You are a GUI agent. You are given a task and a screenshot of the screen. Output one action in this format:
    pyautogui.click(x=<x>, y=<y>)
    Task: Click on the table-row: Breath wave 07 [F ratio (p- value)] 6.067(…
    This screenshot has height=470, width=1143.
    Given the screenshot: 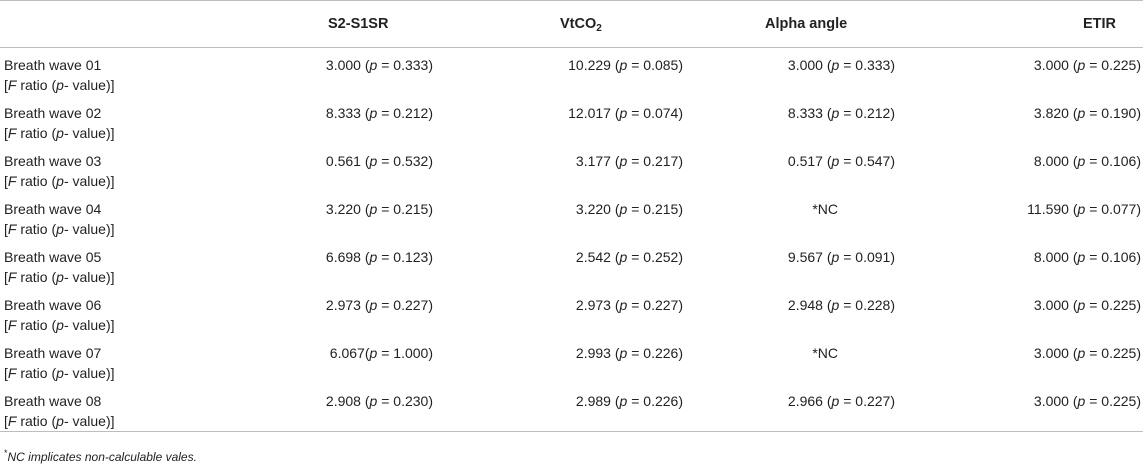 What is the action you would take?
    pyautogui.click(x=571, y=360)
    